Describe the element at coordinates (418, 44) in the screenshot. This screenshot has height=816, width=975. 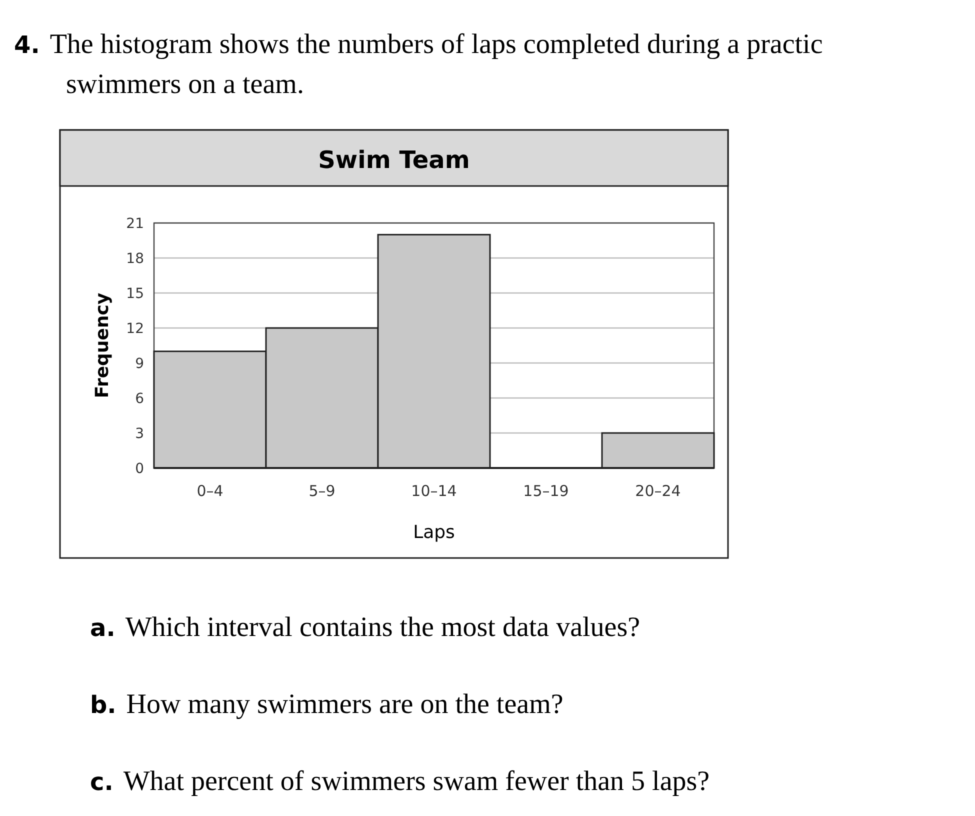
I see `text: 4. The histogram shows the numbers of laps completed during a practic` at that location.